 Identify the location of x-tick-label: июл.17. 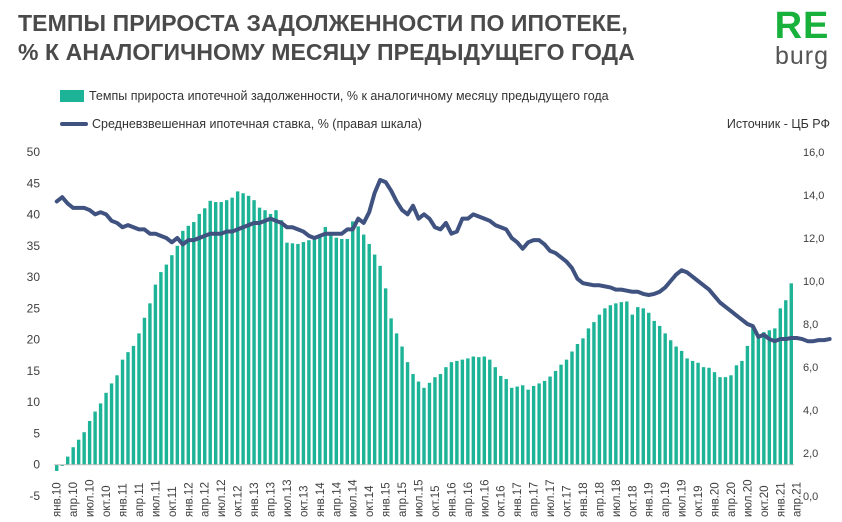
(551, 499).